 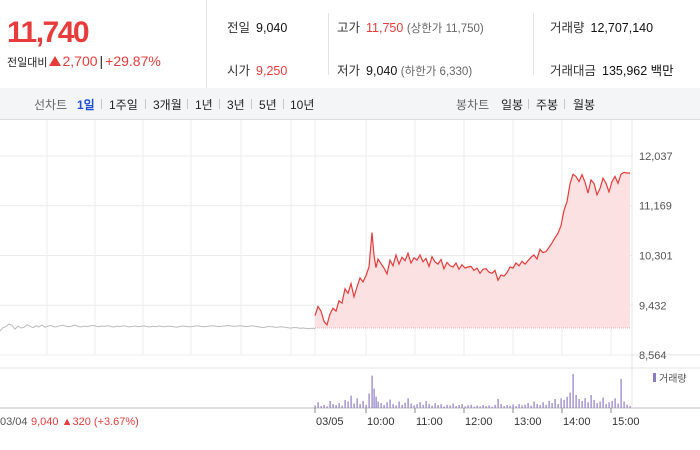 What do you see at coordinates (410, 26) in the screenshot?
I see `stat-high: 고가 11,750 (상한가 11,750)` at bounding box center [410, 26].